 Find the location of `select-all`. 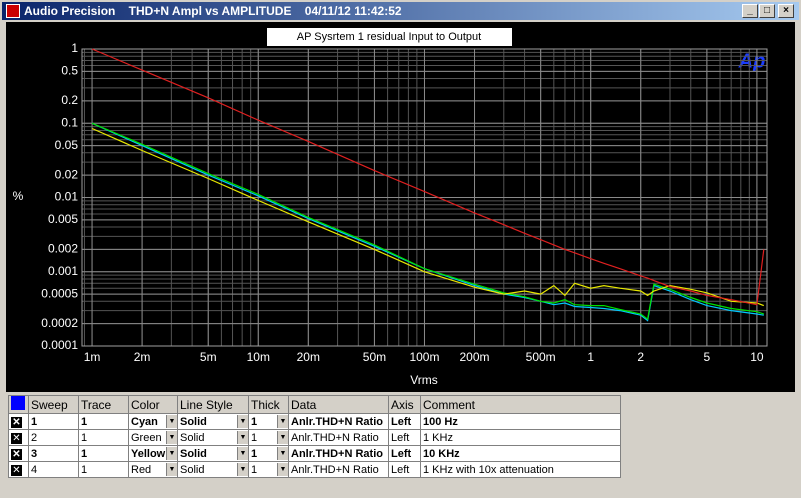

select-all is located at coordinates (18, 404).